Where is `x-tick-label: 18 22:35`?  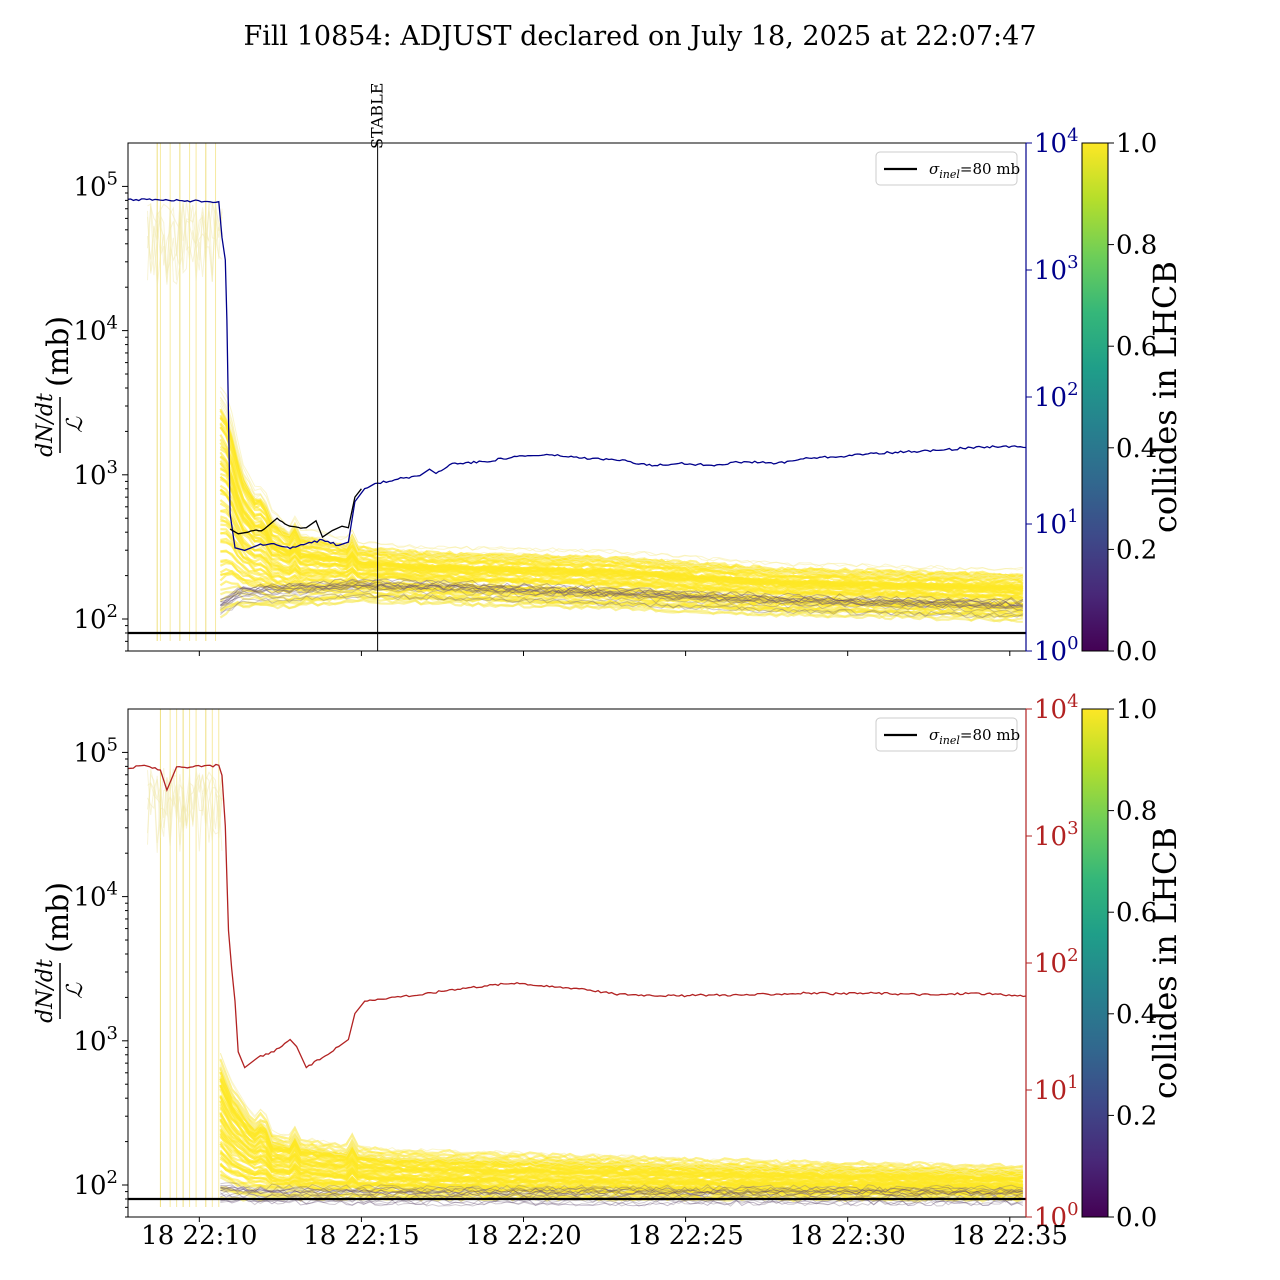 x-tick-label: 18 22:35 is located at coordinates (1010, 1236).